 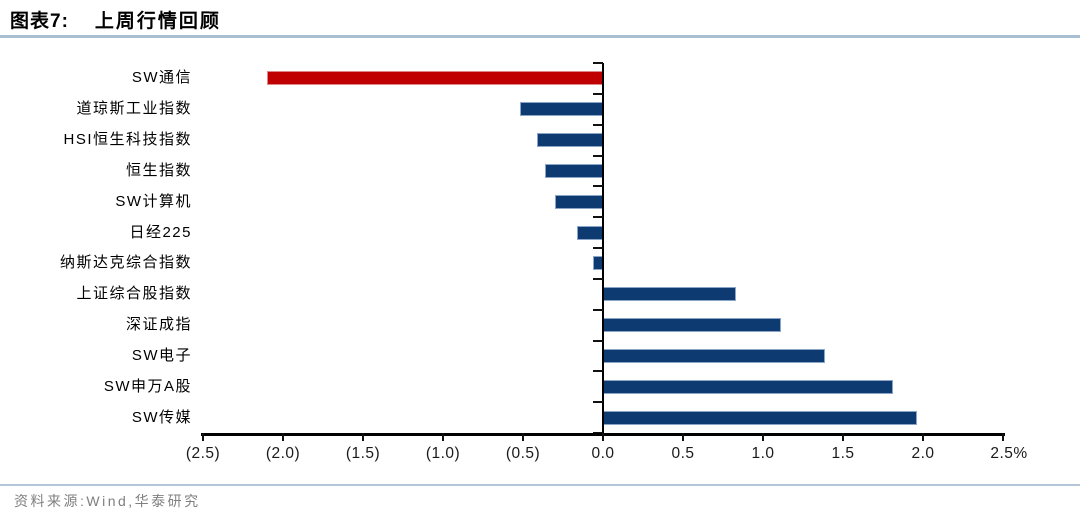 What do you see at coordinates (125, 263) in the screenshot?
I see `category-label: 纳斯达克综合指数` at bounding box center [125, 263].